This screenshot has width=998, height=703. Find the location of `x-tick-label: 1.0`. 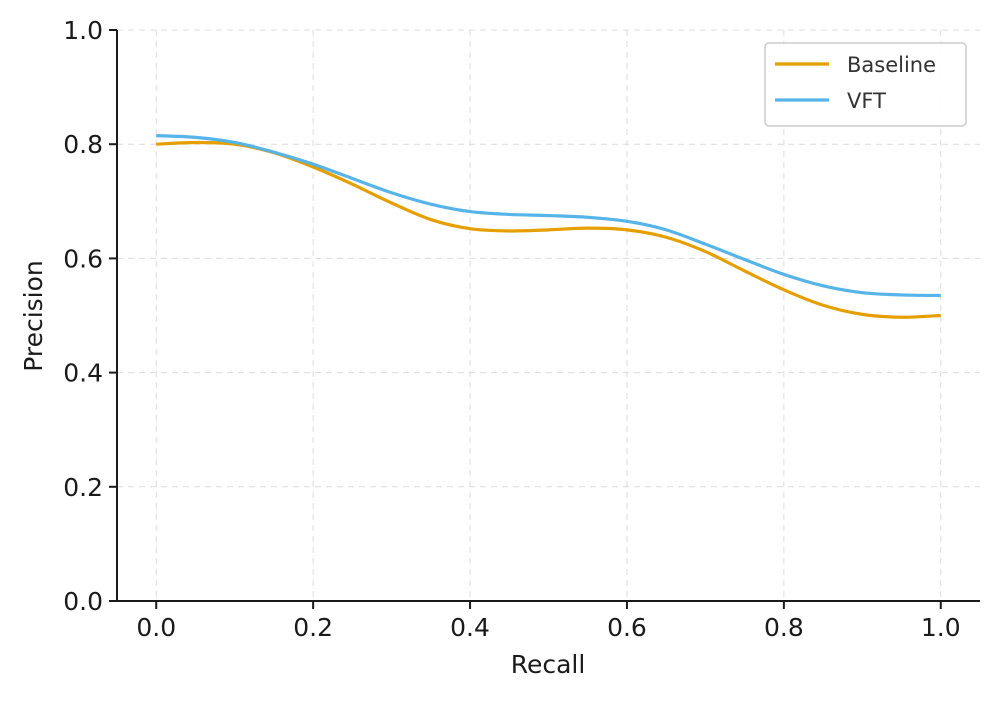

x-tick-label: 1.0 is located at coordinates (941, 627).